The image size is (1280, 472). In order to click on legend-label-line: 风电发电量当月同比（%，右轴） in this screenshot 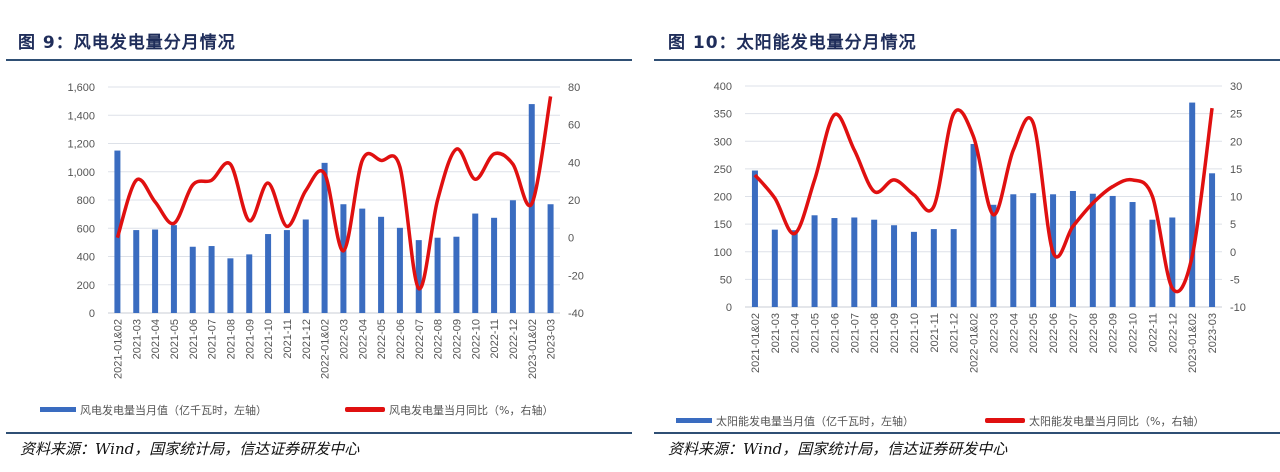, I will do `click(471, 410)`.